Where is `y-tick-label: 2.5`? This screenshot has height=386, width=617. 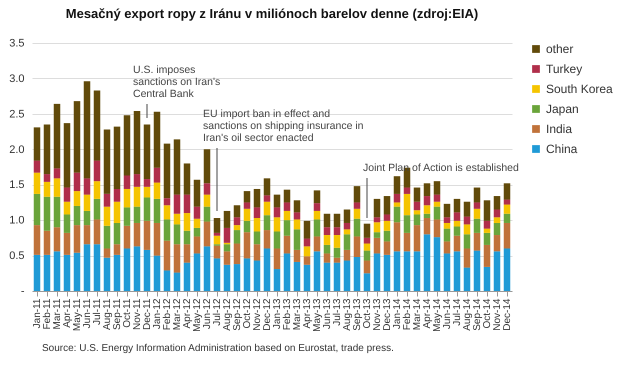
y-tick-label: 2.5 is located at coordinates (16, 114).